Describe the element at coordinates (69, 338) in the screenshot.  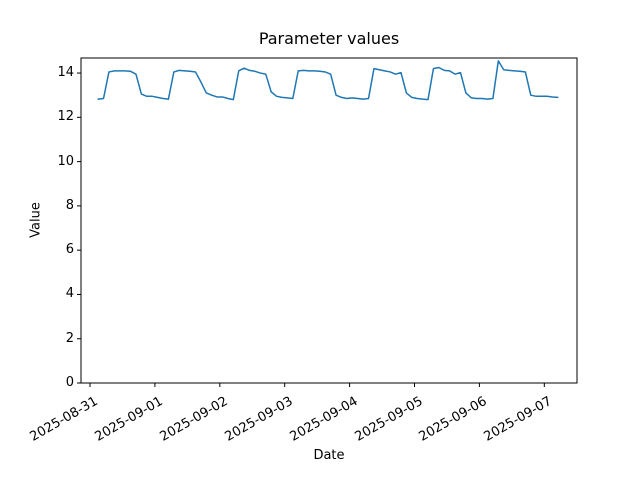
I see `y-tick-label: 2` at that location.